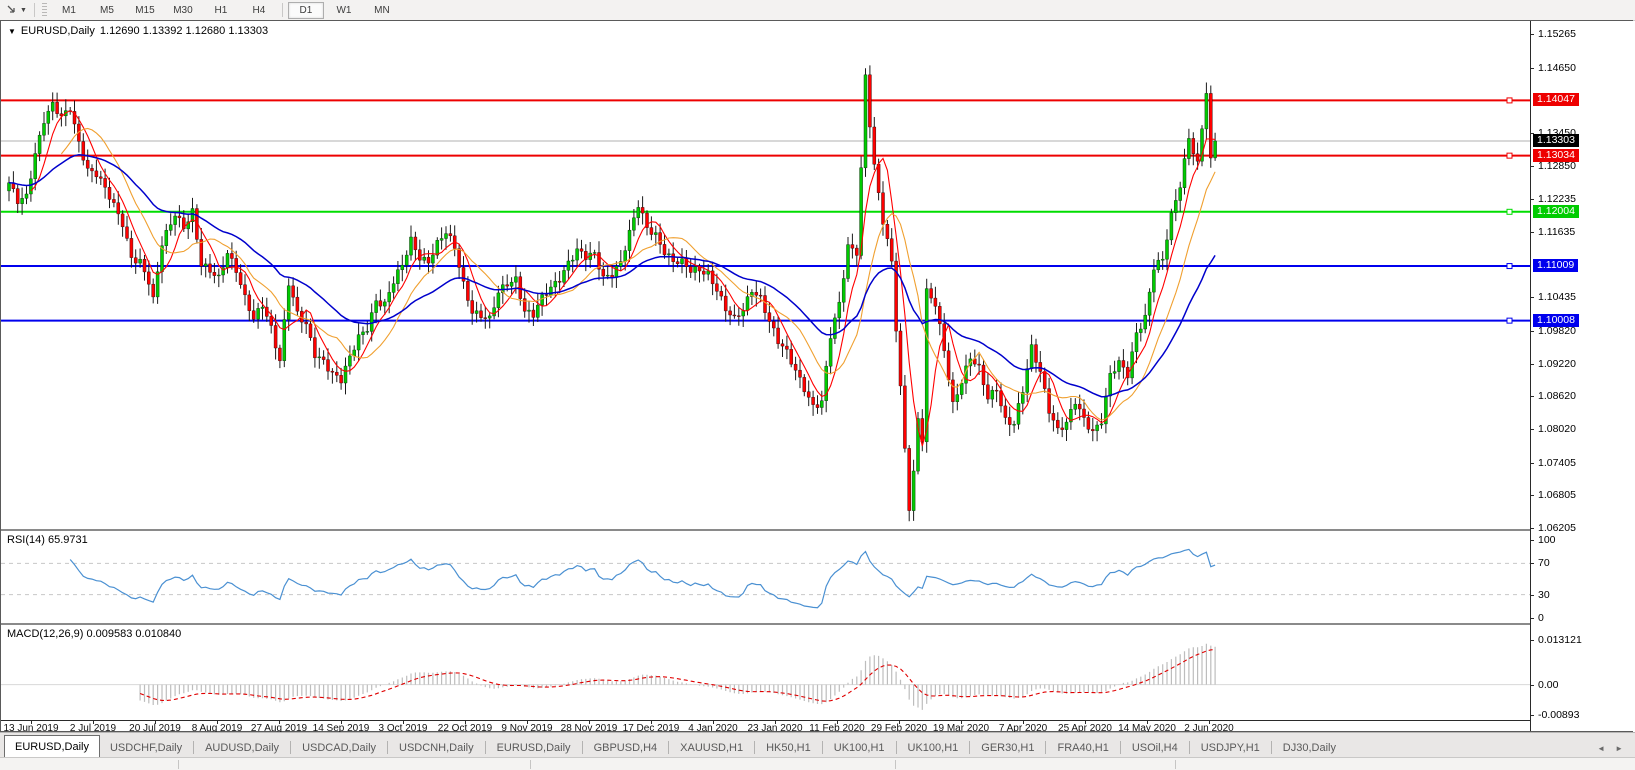 The width and height of the screenshot is (1635, 770). I want to click on timeframe-button-h4: H4, so click(259, 10).